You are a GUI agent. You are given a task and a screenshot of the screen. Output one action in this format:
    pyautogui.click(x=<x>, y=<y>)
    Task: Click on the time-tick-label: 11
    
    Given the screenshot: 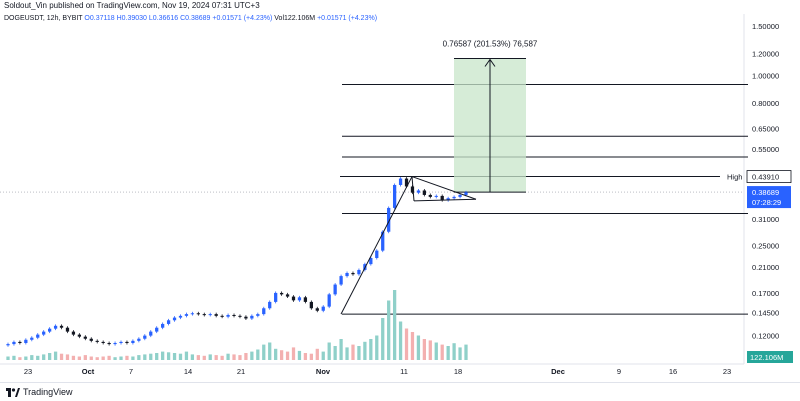 What is the action you would take?
    pyautogui.click(x=404, y=371)
    